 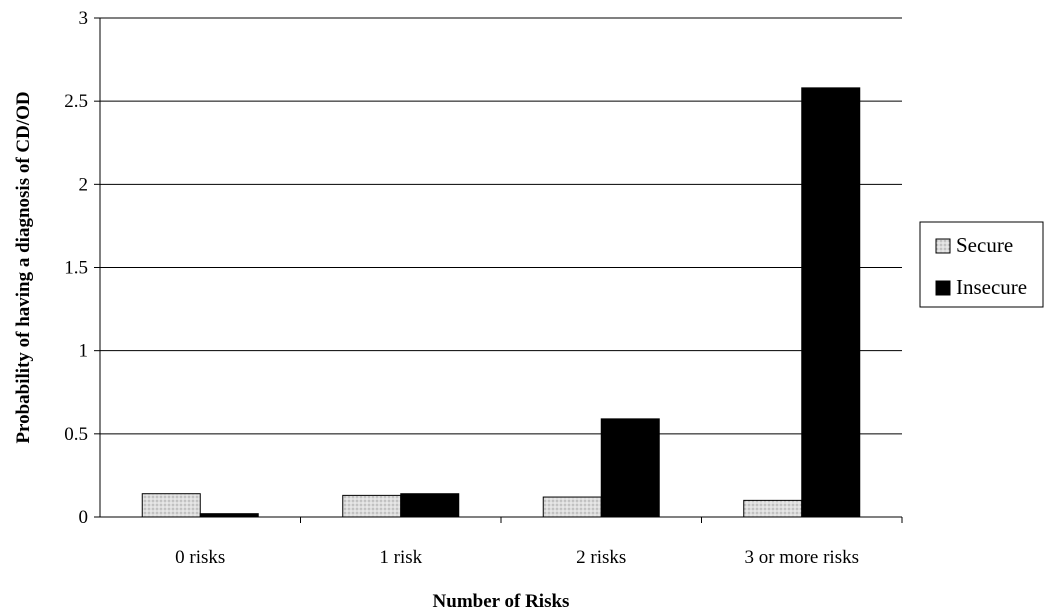 I want to click on x-axis-title: Number of Risks, so click(x=501, y=601).